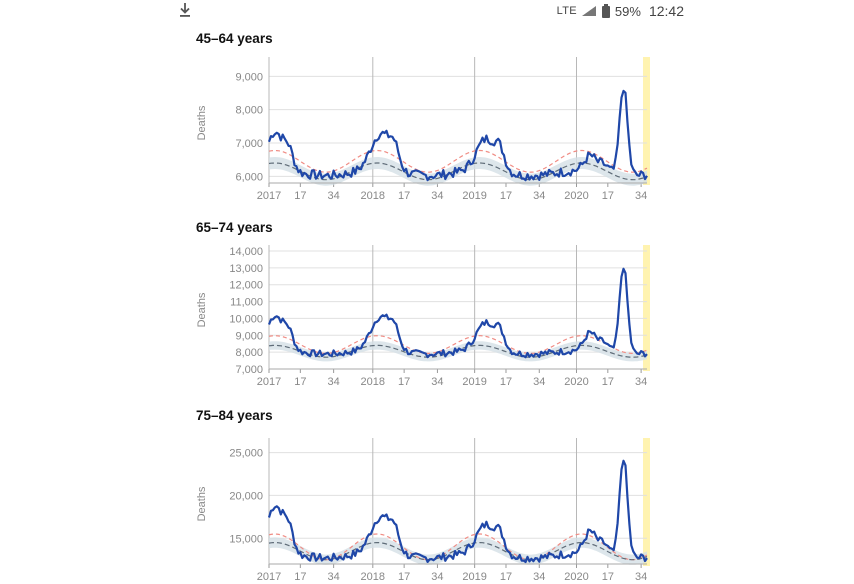 This screenshot has height=584, width=854. What do you see at coordinates (234, 38) in the screenshot?
I see `chart-title-45-64: 45–64 years` at bounding box center [234, 38].